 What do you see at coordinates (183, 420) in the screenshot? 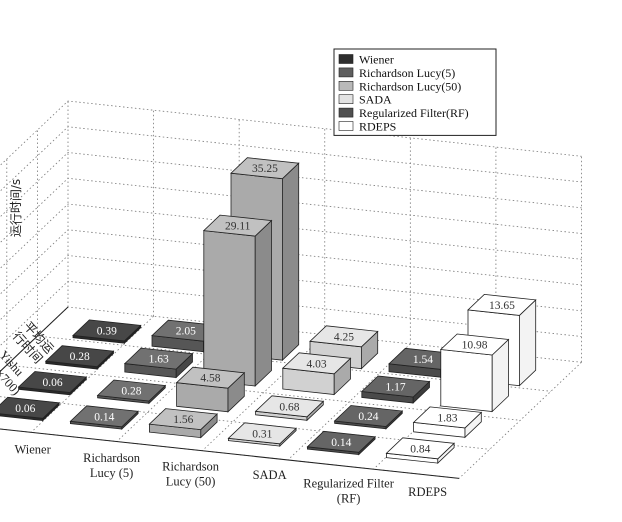
I see `data-label: 1.56` at bounding box center [183, 420].